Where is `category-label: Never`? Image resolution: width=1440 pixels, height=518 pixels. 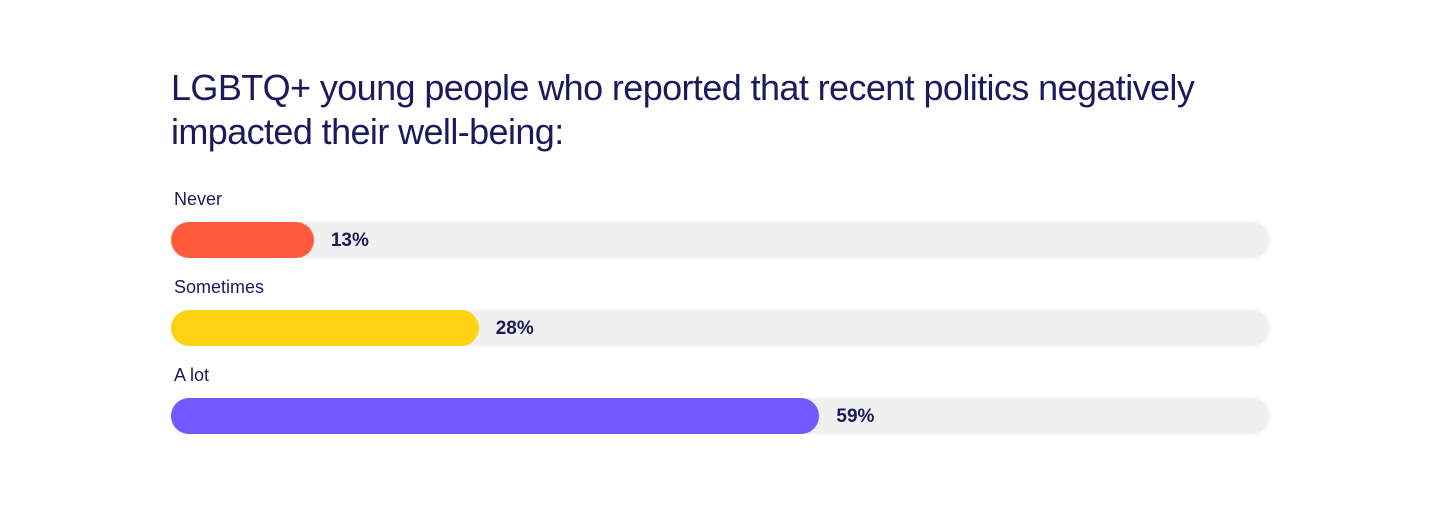 category-label: Never is located at coordinates (198, 199).